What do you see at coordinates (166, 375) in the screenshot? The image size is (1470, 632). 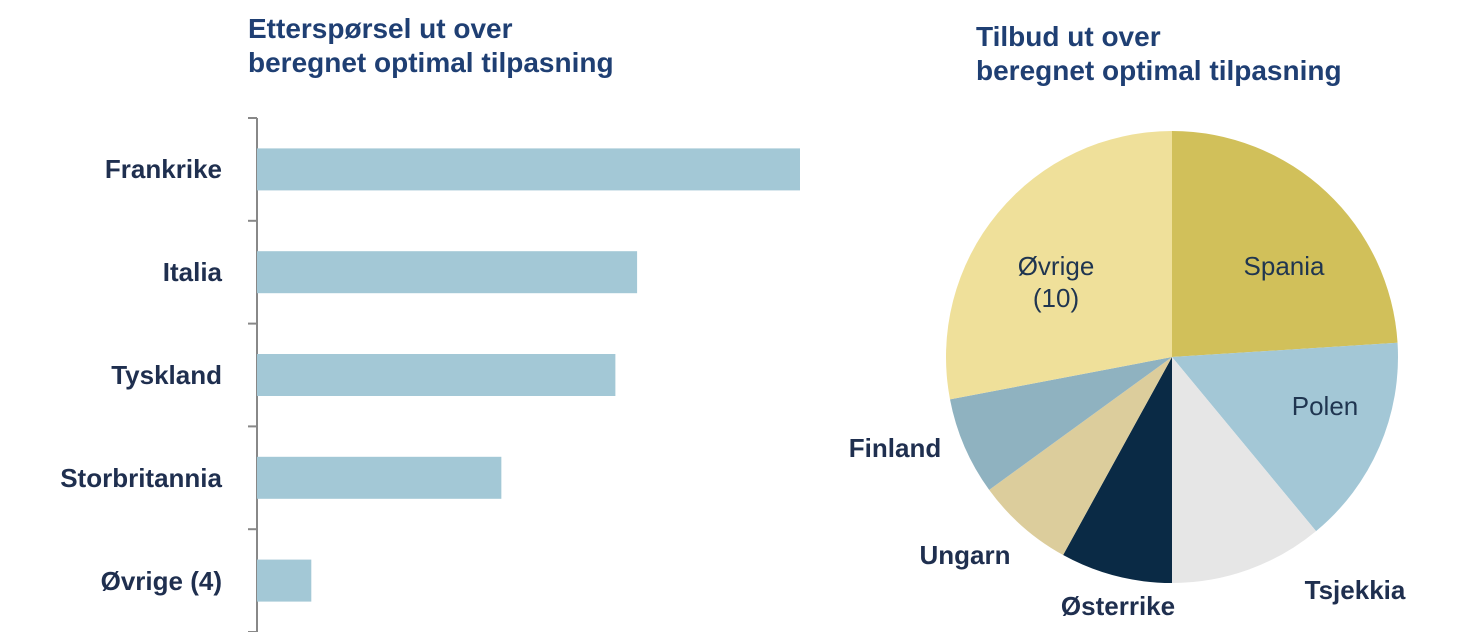 I see `category-label: Tyskland` at bounding box center [166, 375].